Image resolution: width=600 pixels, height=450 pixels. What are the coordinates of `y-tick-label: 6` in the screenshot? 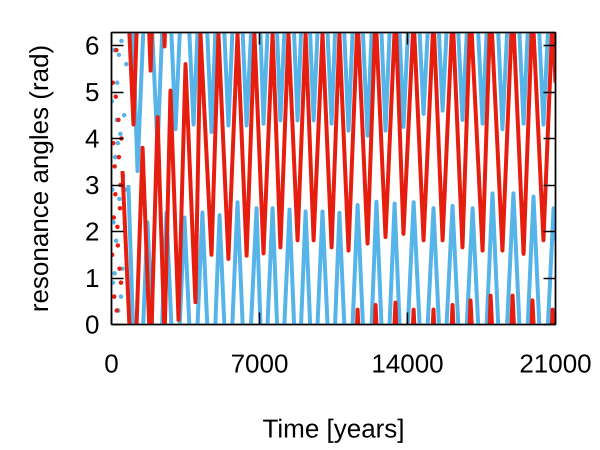 It's located at (92, 45).